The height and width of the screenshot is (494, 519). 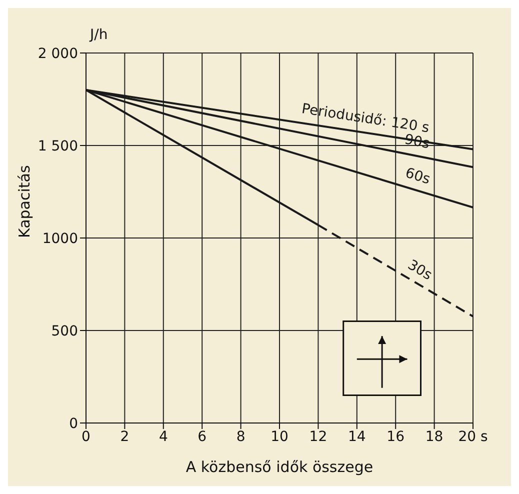 What do you see at coordinates (279, 436) in the screenshot?
I see `x-tick-label: 10` at bounding box center [279, 436].